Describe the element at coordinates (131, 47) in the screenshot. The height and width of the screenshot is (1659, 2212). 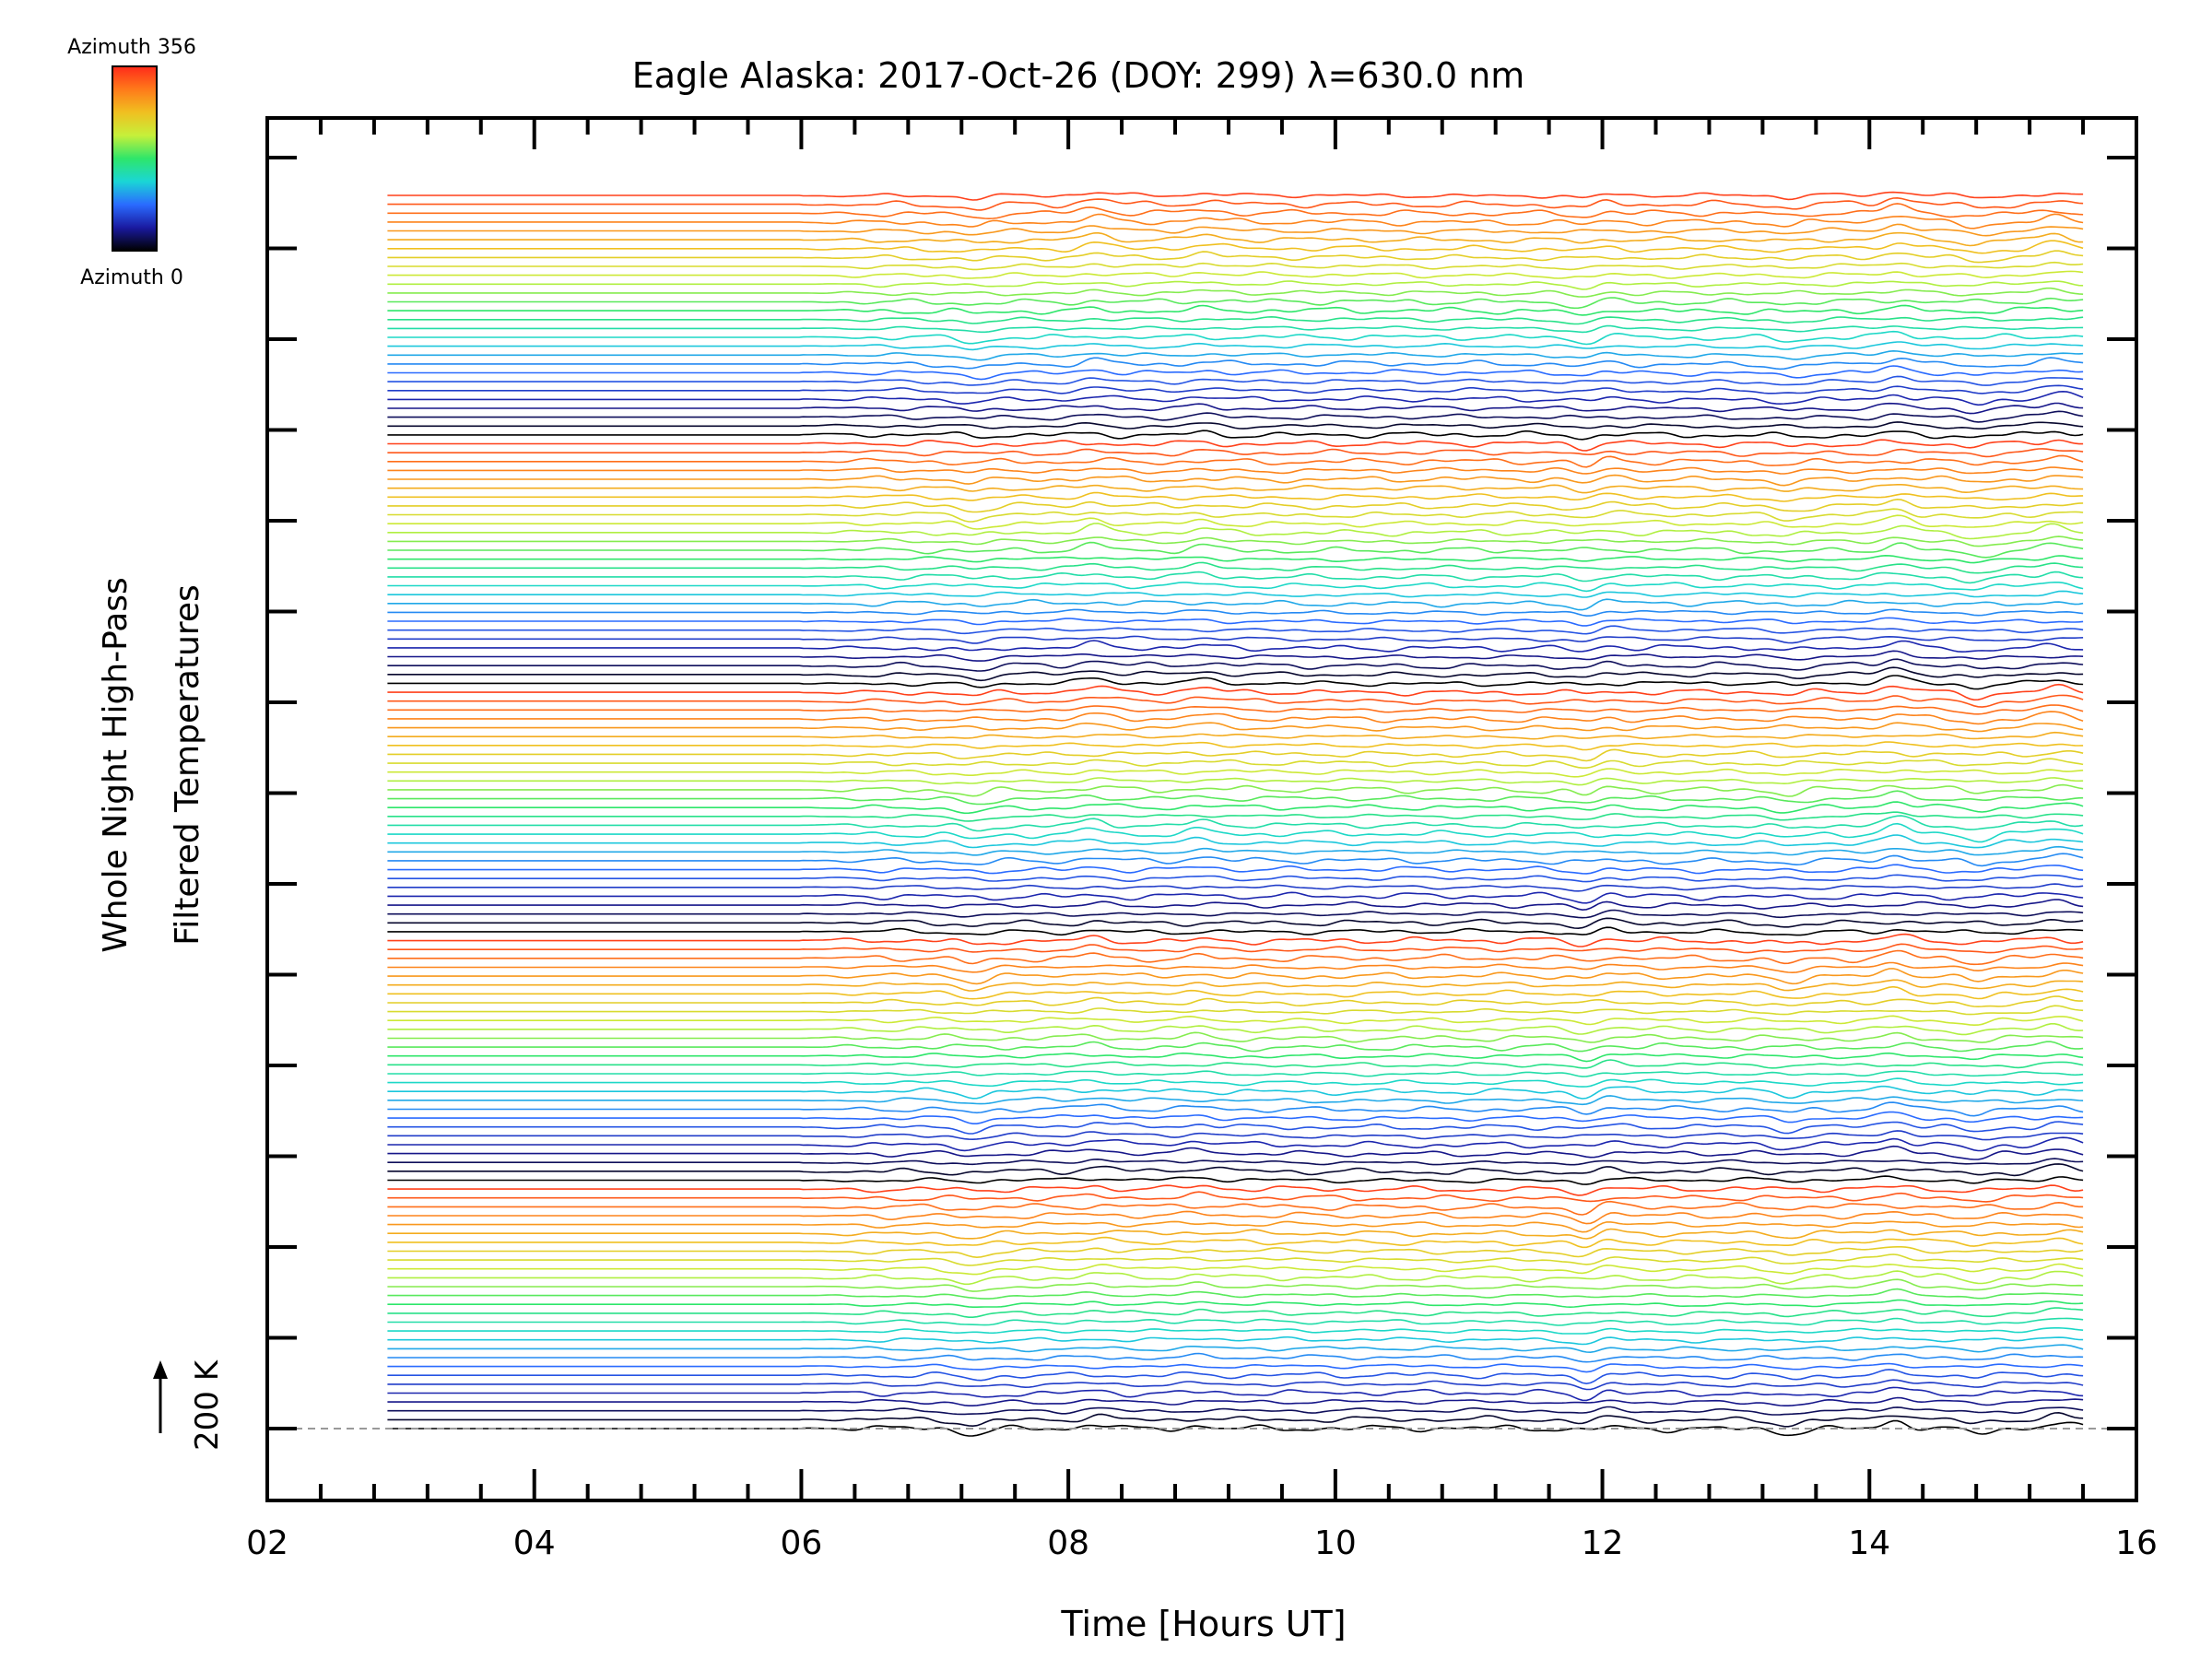
I see `colorbar-top-label: Azimuth 356` at that location.